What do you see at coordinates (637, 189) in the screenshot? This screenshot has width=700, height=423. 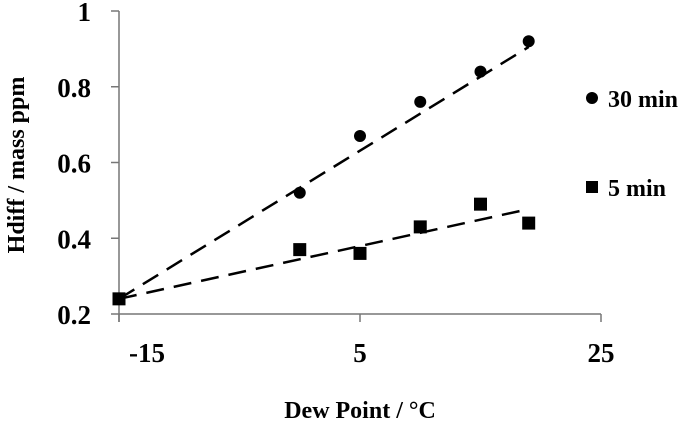 I see `legend-label-5-min: 5 min` at bounding box center [637, 189].